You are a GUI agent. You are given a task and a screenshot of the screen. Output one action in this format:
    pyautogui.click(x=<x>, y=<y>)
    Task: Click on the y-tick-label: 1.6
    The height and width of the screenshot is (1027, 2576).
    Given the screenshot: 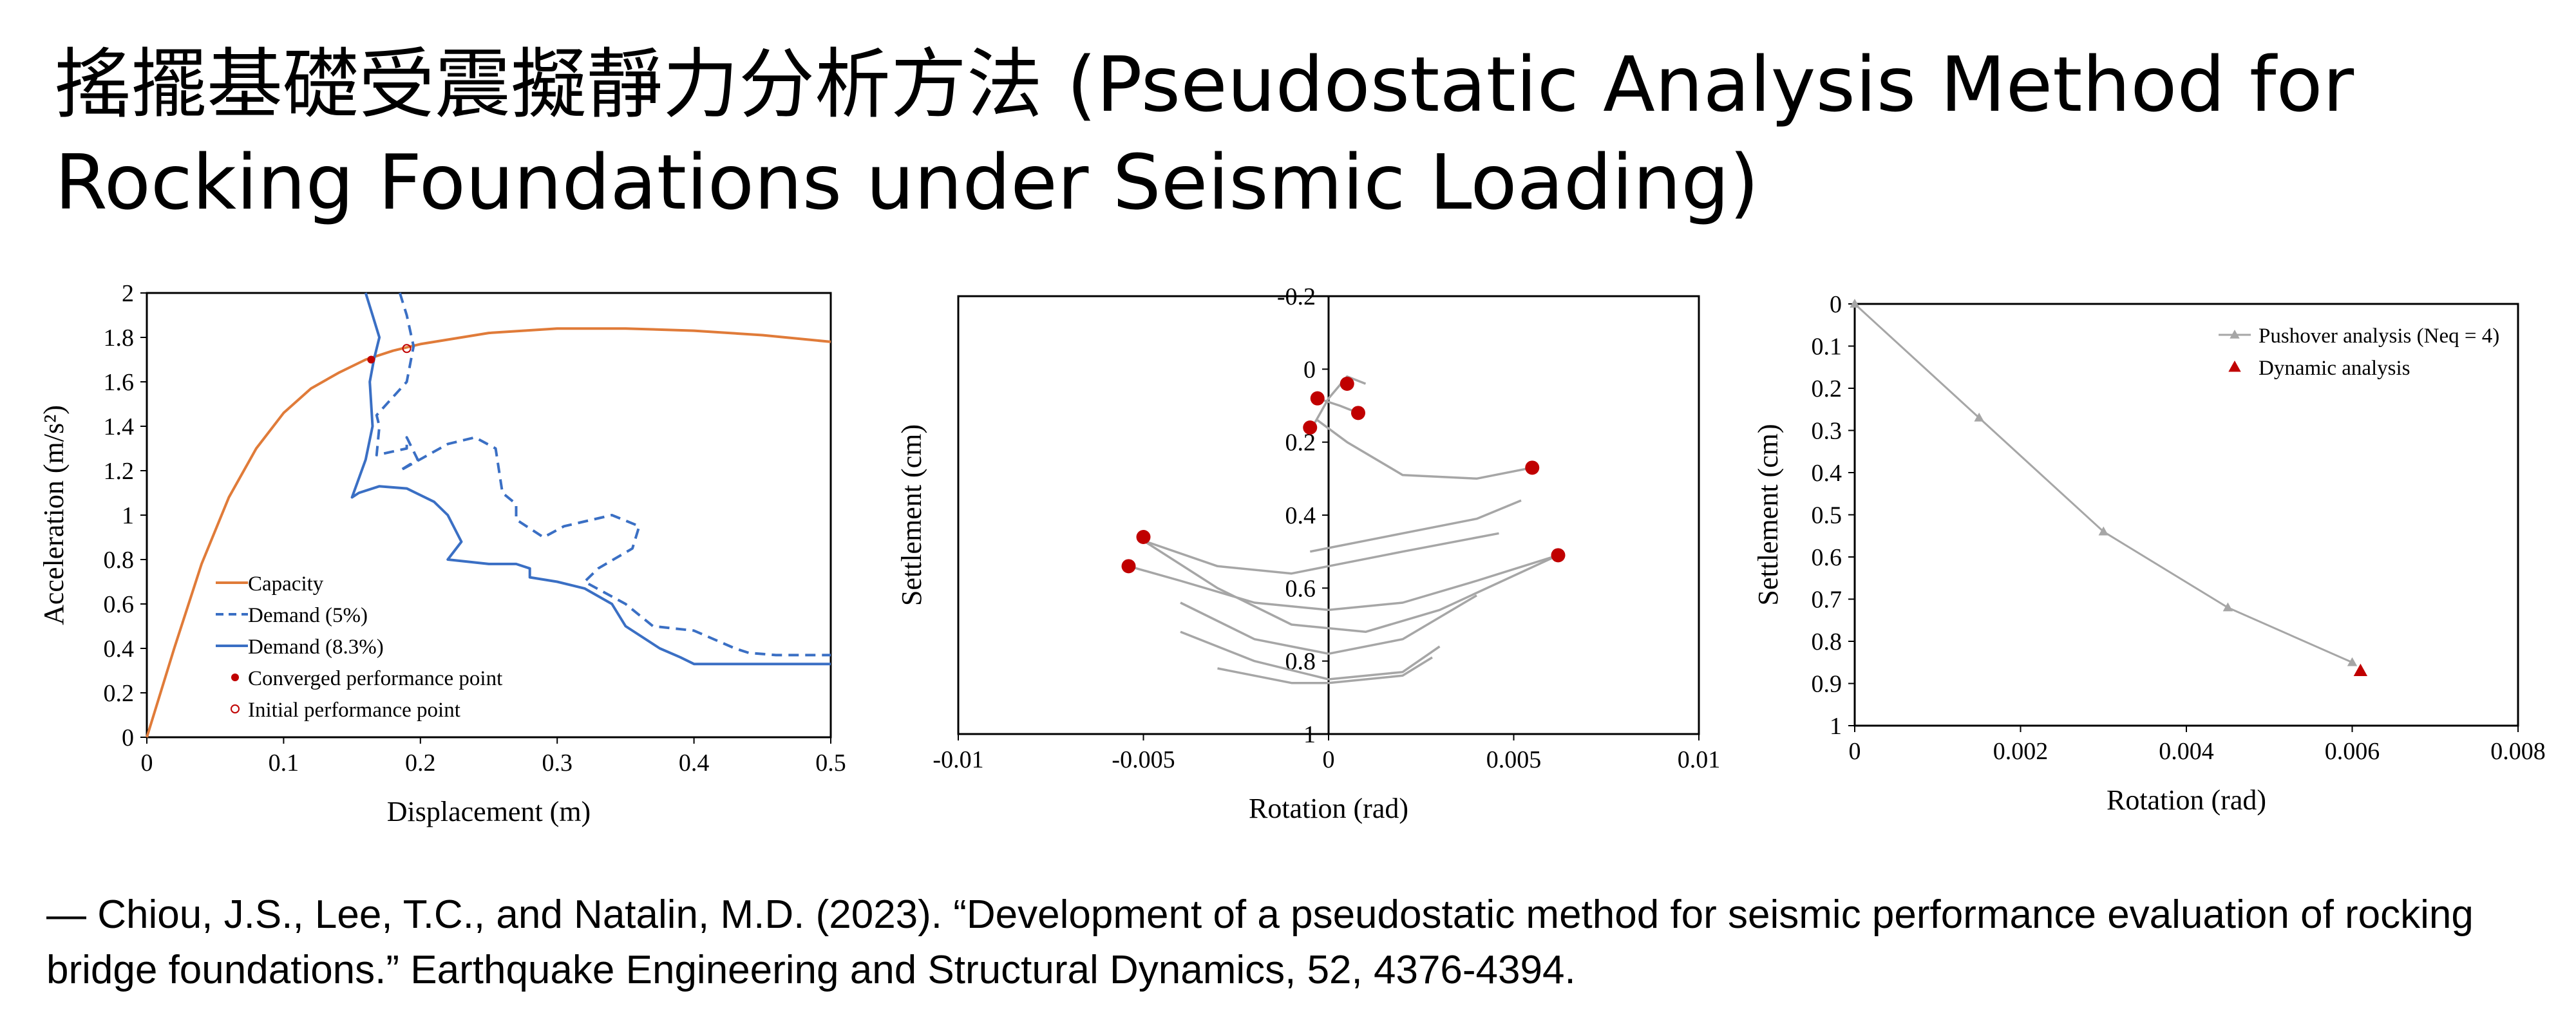 What is the action you would take?
    pyautogui.click(x=120, y=382)
    